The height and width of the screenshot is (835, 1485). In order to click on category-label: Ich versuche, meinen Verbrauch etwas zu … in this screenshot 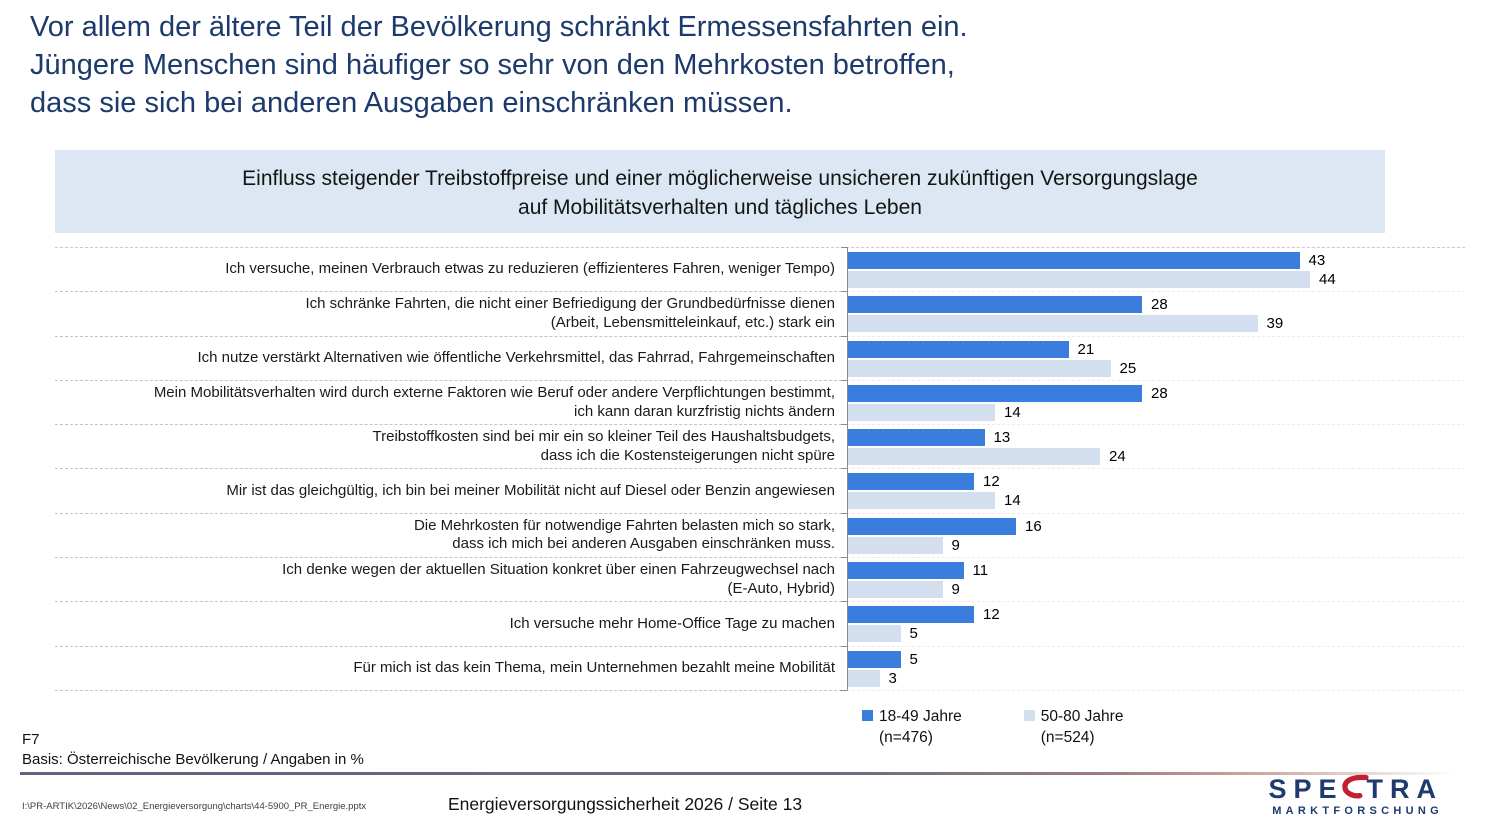, I will do `click(451, 270)`.